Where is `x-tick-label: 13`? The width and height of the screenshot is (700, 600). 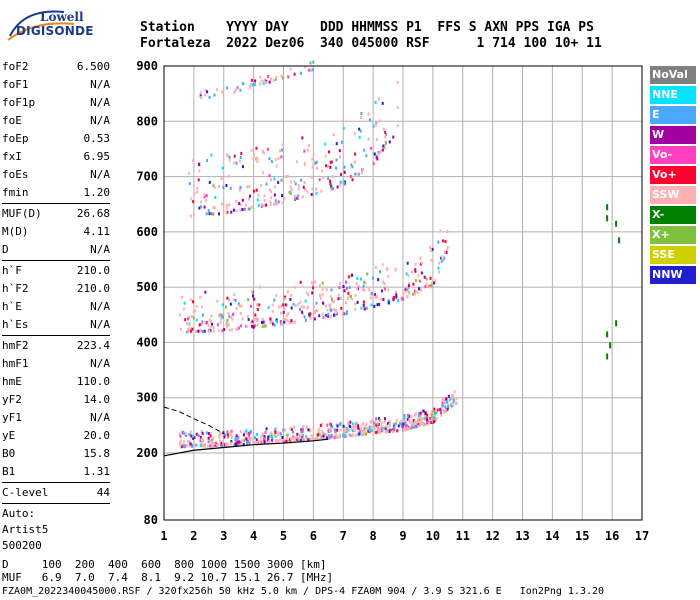
x-tick-label: 13 is located at coordinates (522, 536).